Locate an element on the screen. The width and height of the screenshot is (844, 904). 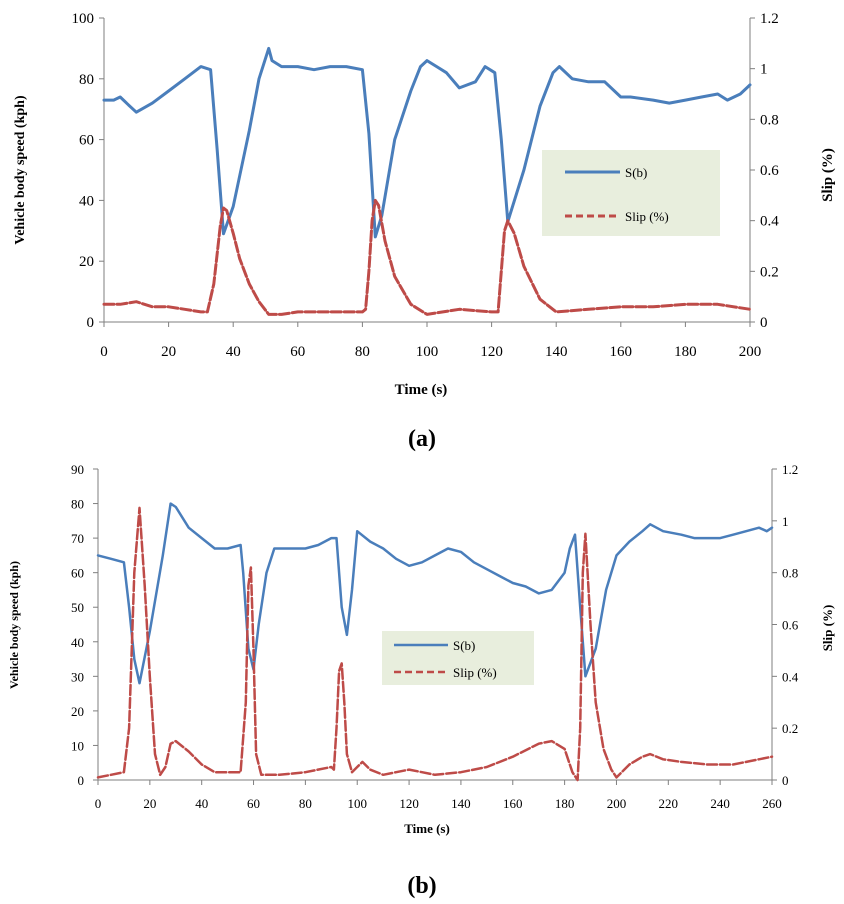
chart-a-x-tick-label: 0 is located at coordinates (104, 352).